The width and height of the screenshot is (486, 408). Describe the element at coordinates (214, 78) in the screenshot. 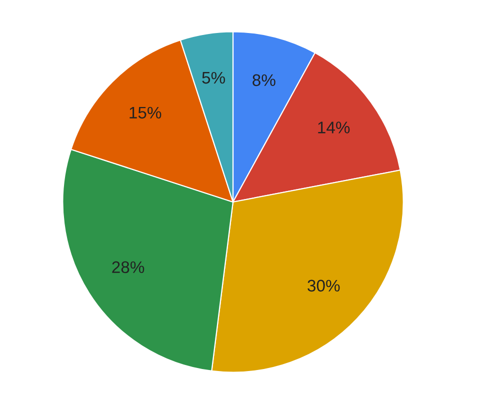

I see `data-label: 5%` at that location.